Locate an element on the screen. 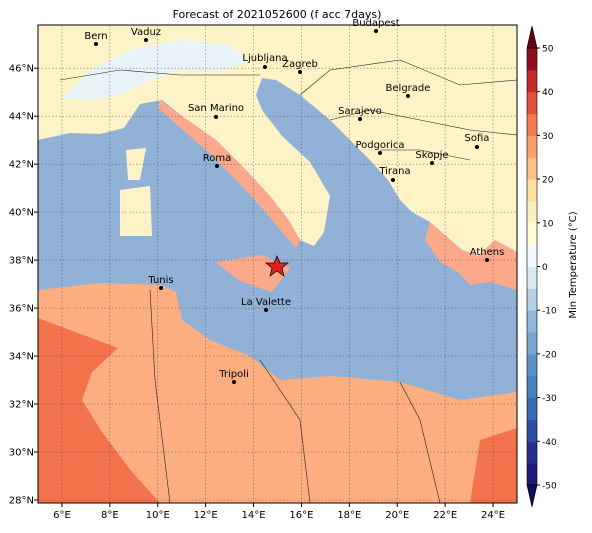 The image size is (592, 533). colorbar-tick-label: -30 is located at coordinates (549, 399).